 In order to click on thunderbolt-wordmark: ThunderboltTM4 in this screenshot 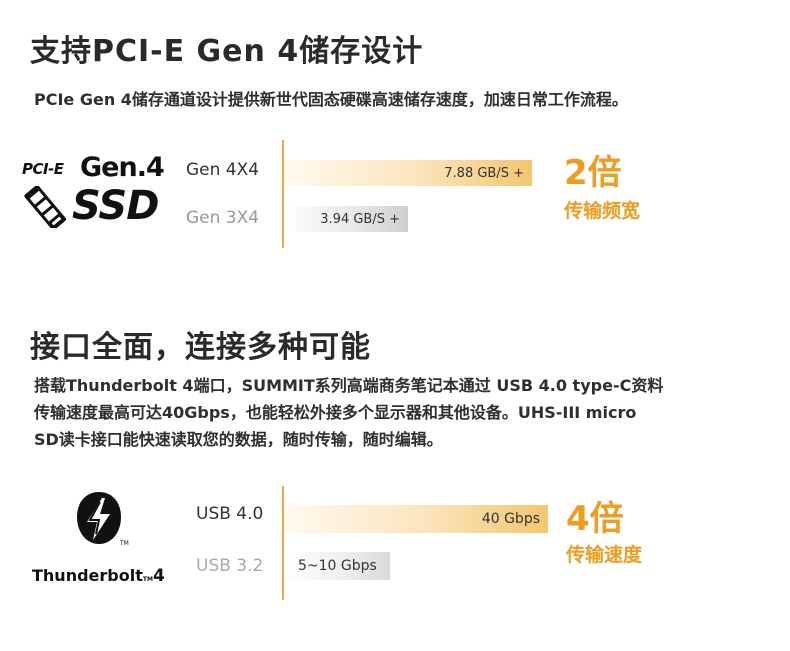, I will do `click(98, 576)`.